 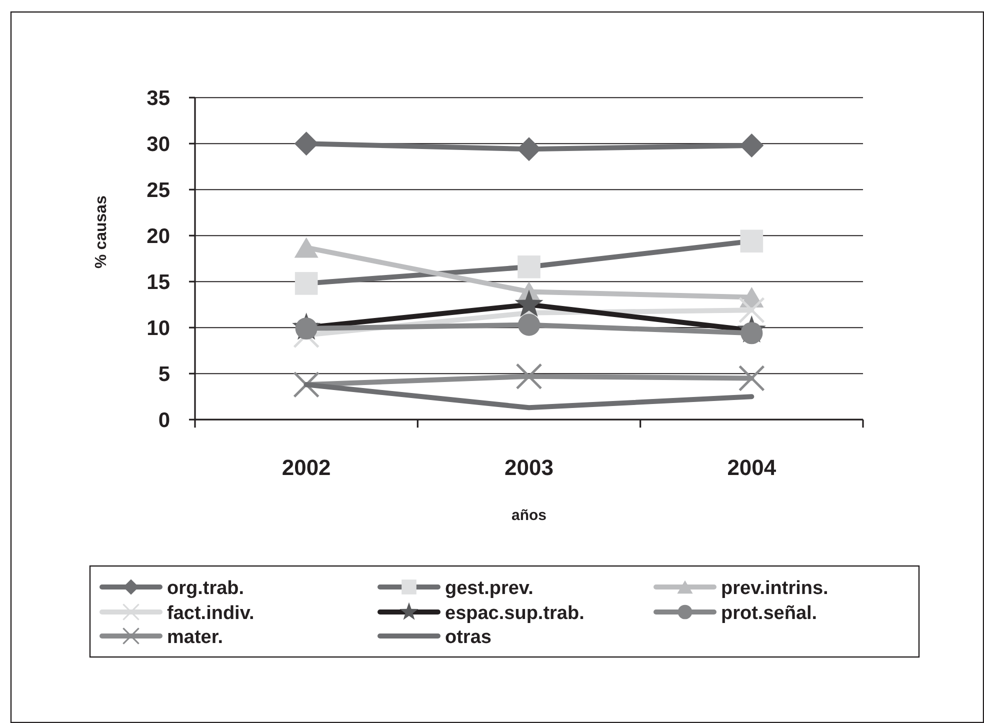 I want to click on legend-label: gest.prev., so click(x=489, y=588).